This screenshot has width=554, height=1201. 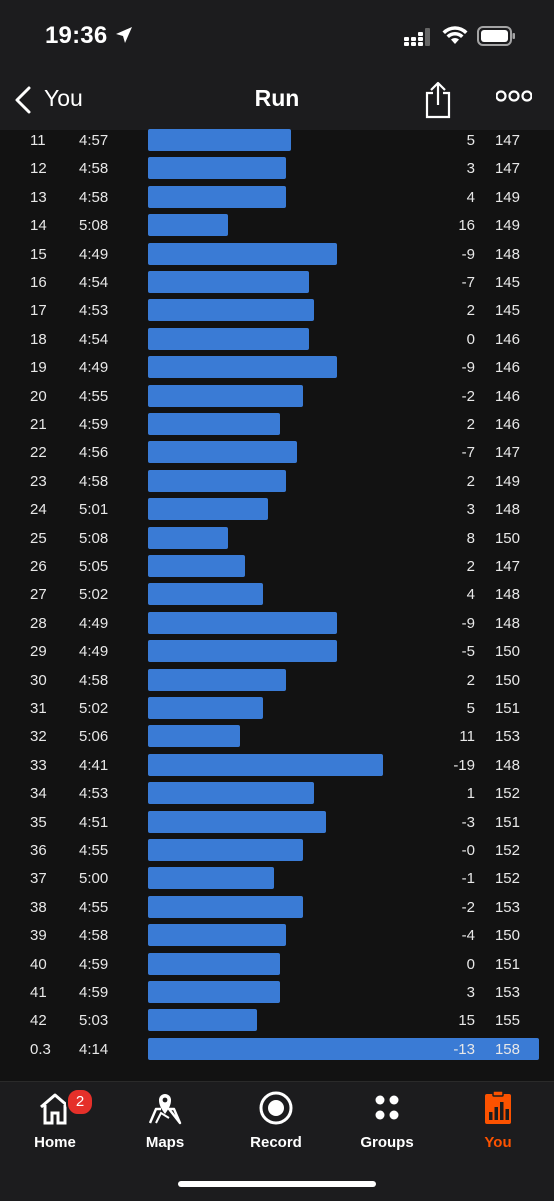 What do you see at coordinates (468, 652) in the screenshot?
I see `split-elevation: -5` at bounding box center [468, 652].